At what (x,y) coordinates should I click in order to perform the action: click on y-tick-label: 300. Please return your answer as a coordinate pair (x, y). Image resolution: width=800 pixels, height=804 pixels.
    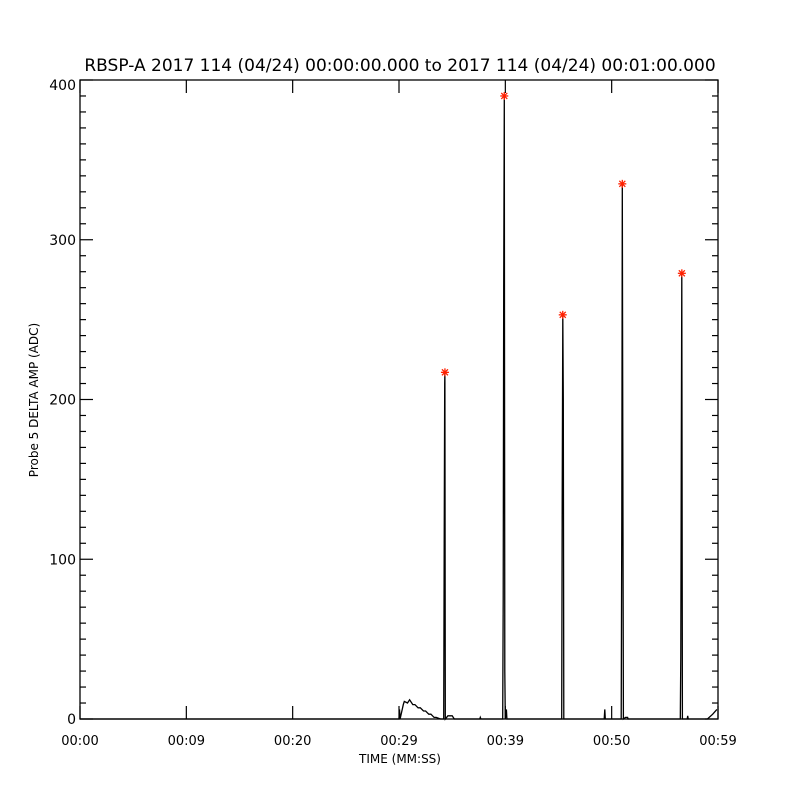
    Looking at the image, I should click on (62, 241).